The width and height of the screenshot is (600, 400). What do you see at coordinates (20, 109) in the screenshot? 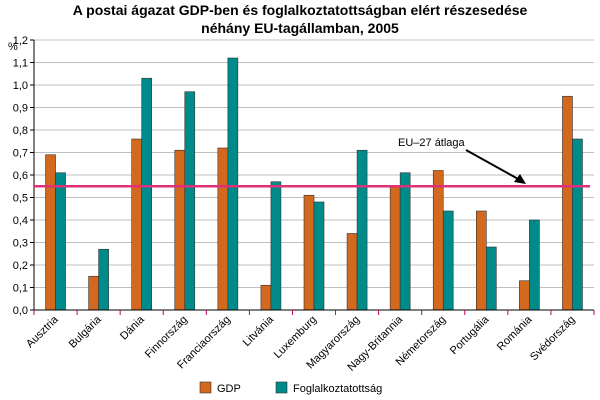
I see `y-tick-label: 0,9` at bounding box center [20, 109].